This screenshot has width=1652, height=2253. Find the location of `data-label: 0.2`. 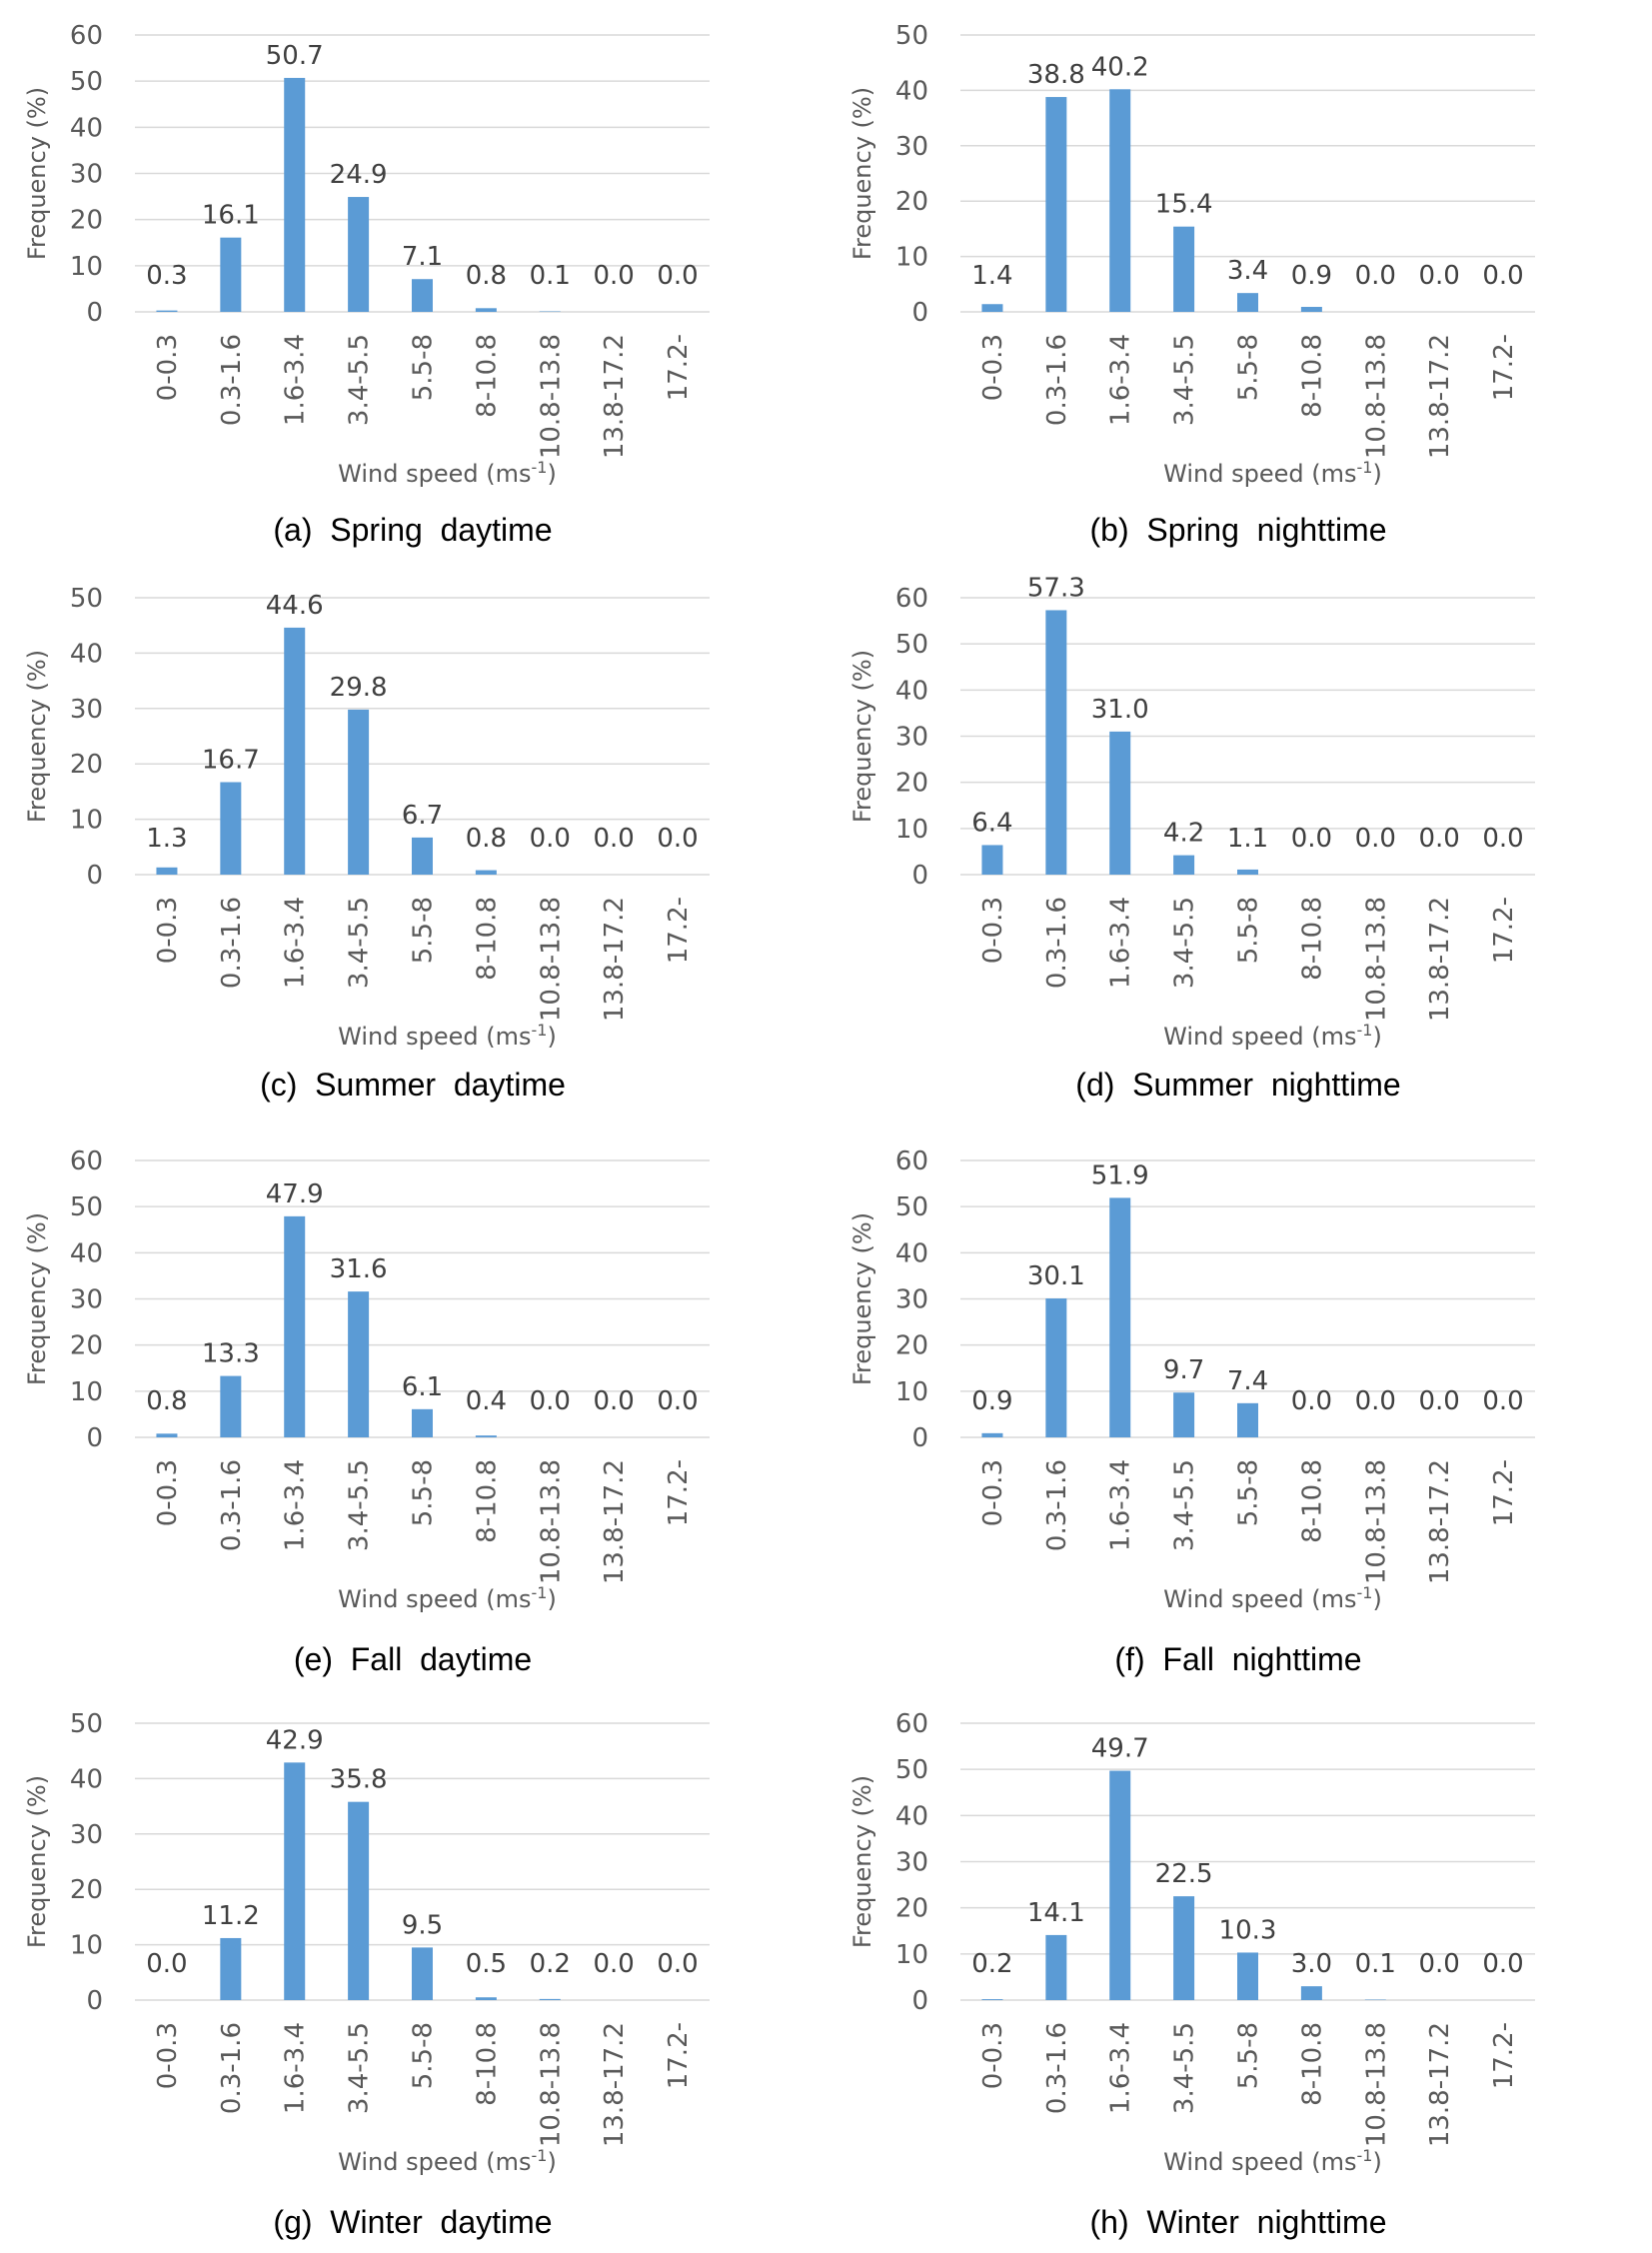

data-label: 0.2 is located at coordinates (550, 1964).